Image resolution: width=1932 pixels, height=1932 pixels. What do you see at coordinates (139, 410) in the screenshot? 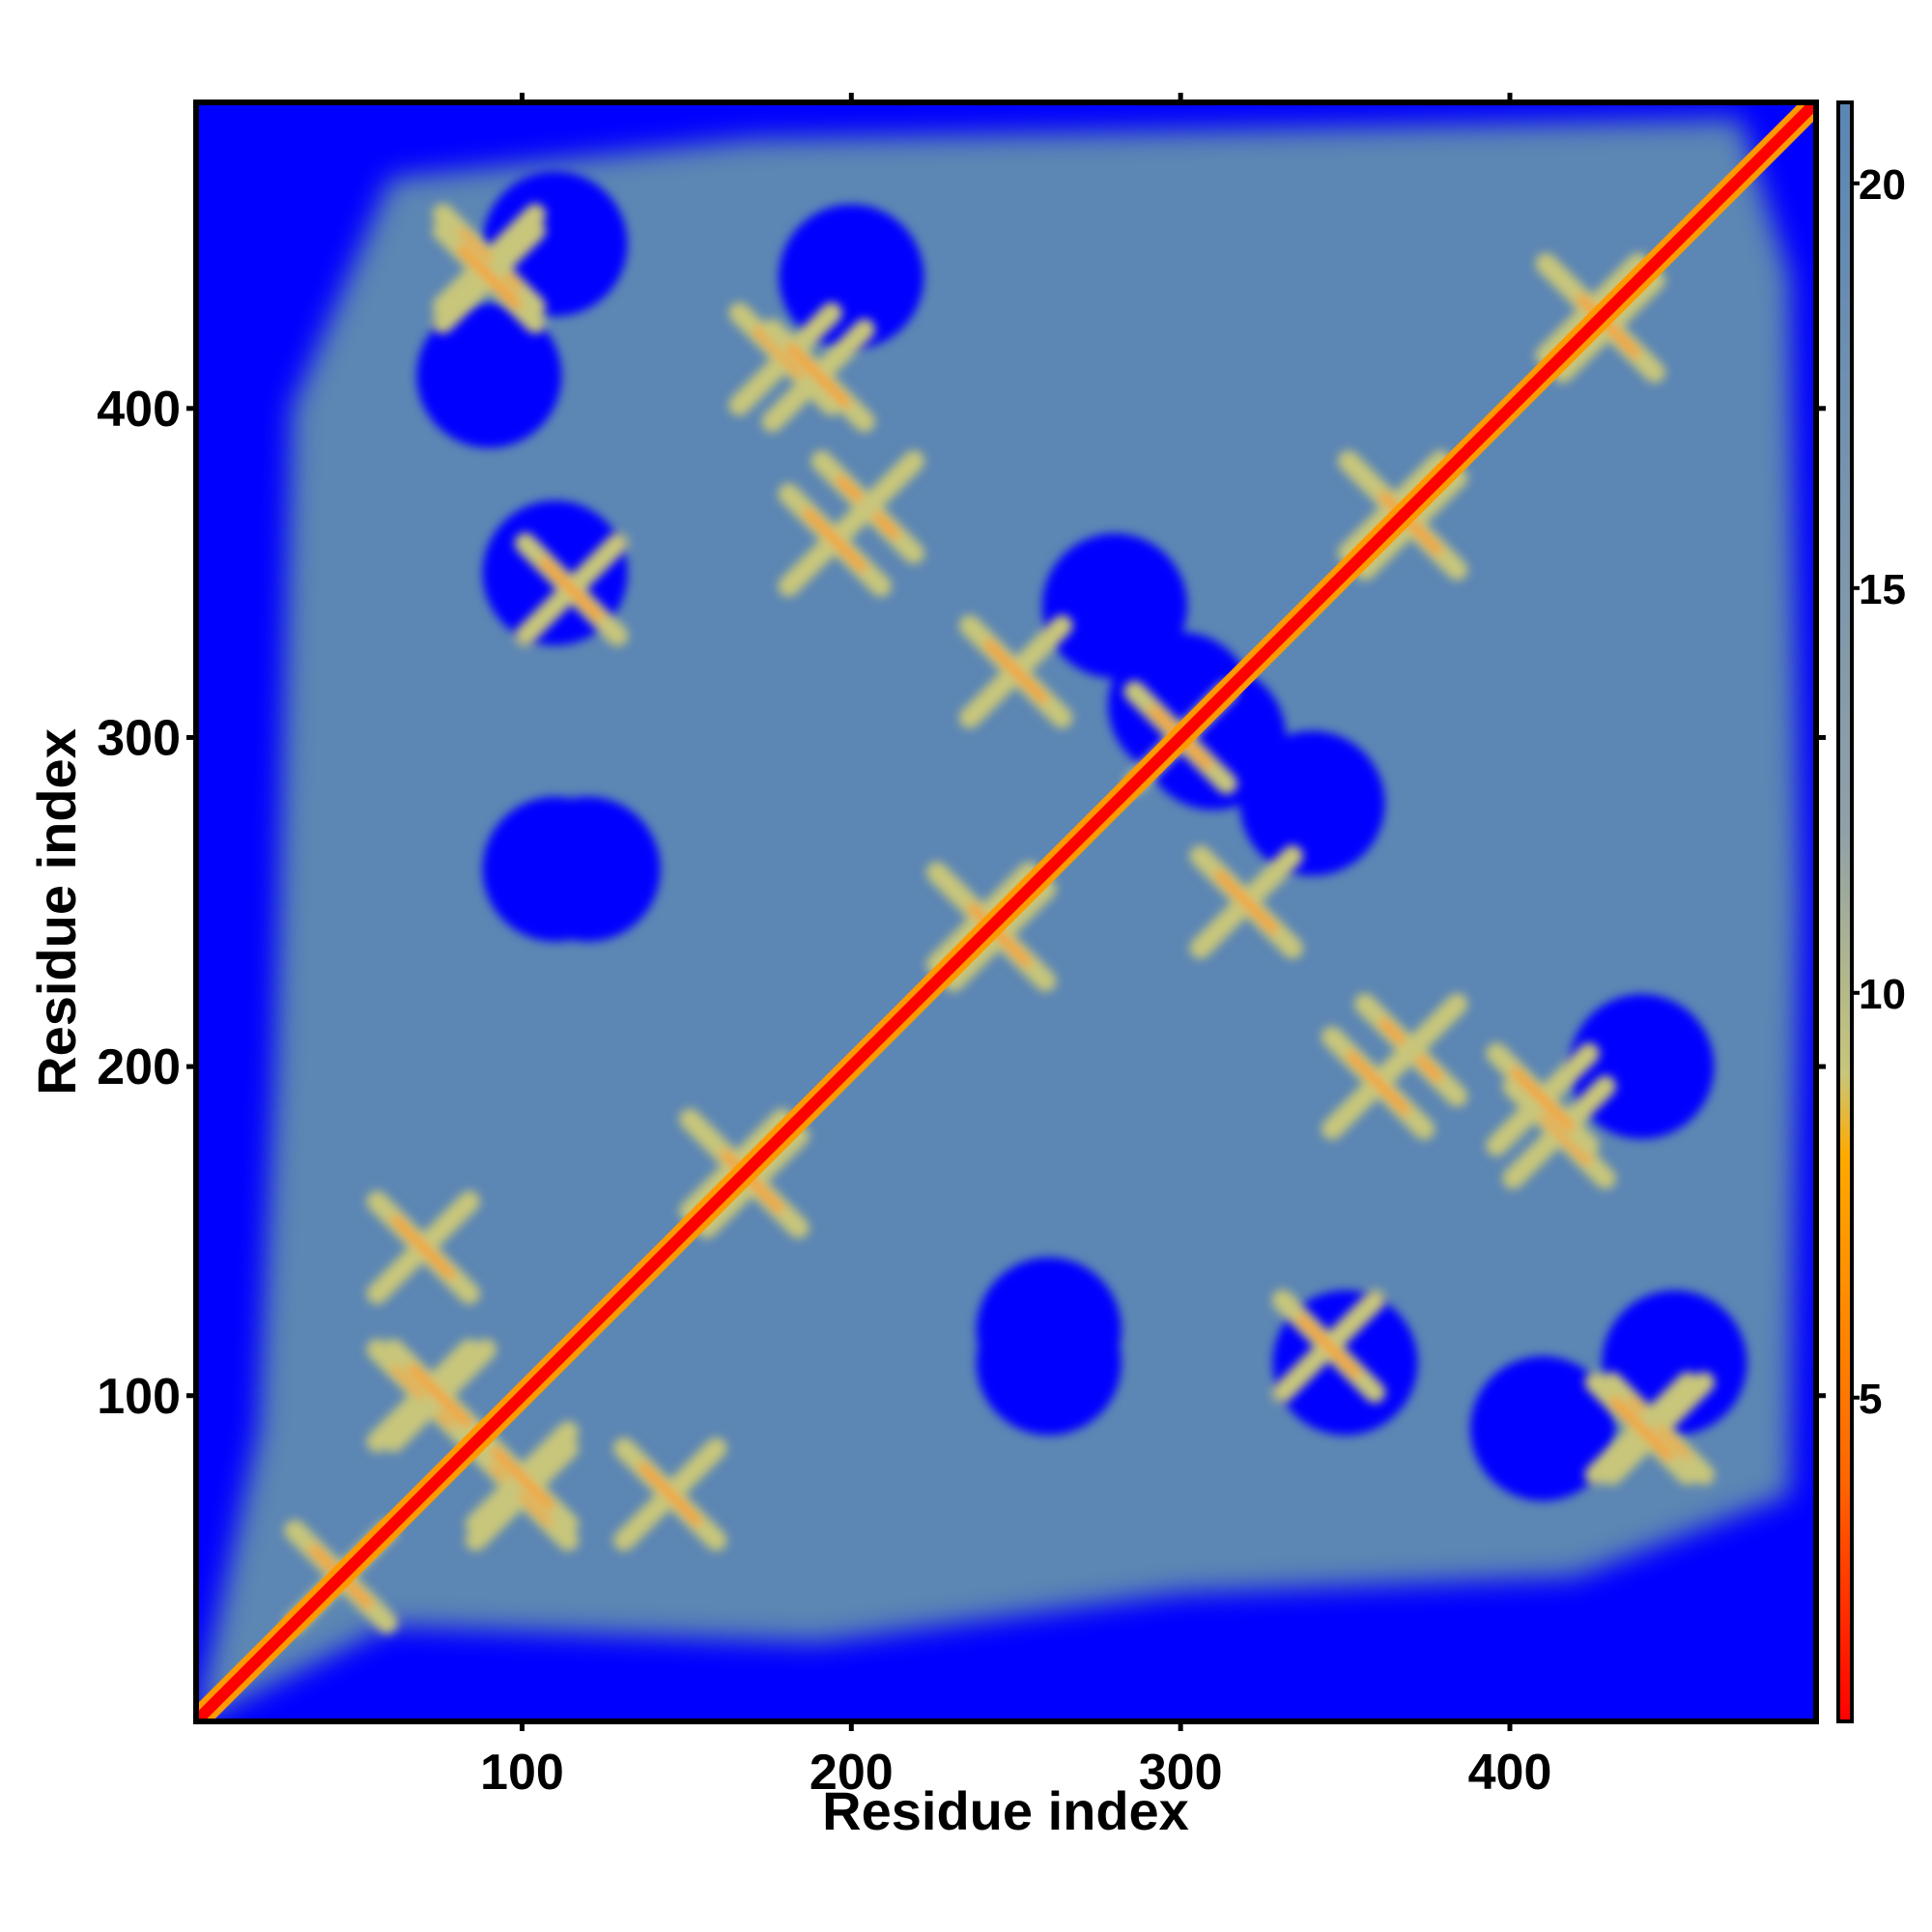
I see `y-tick-label: 400` at bounding box center [139, 410].